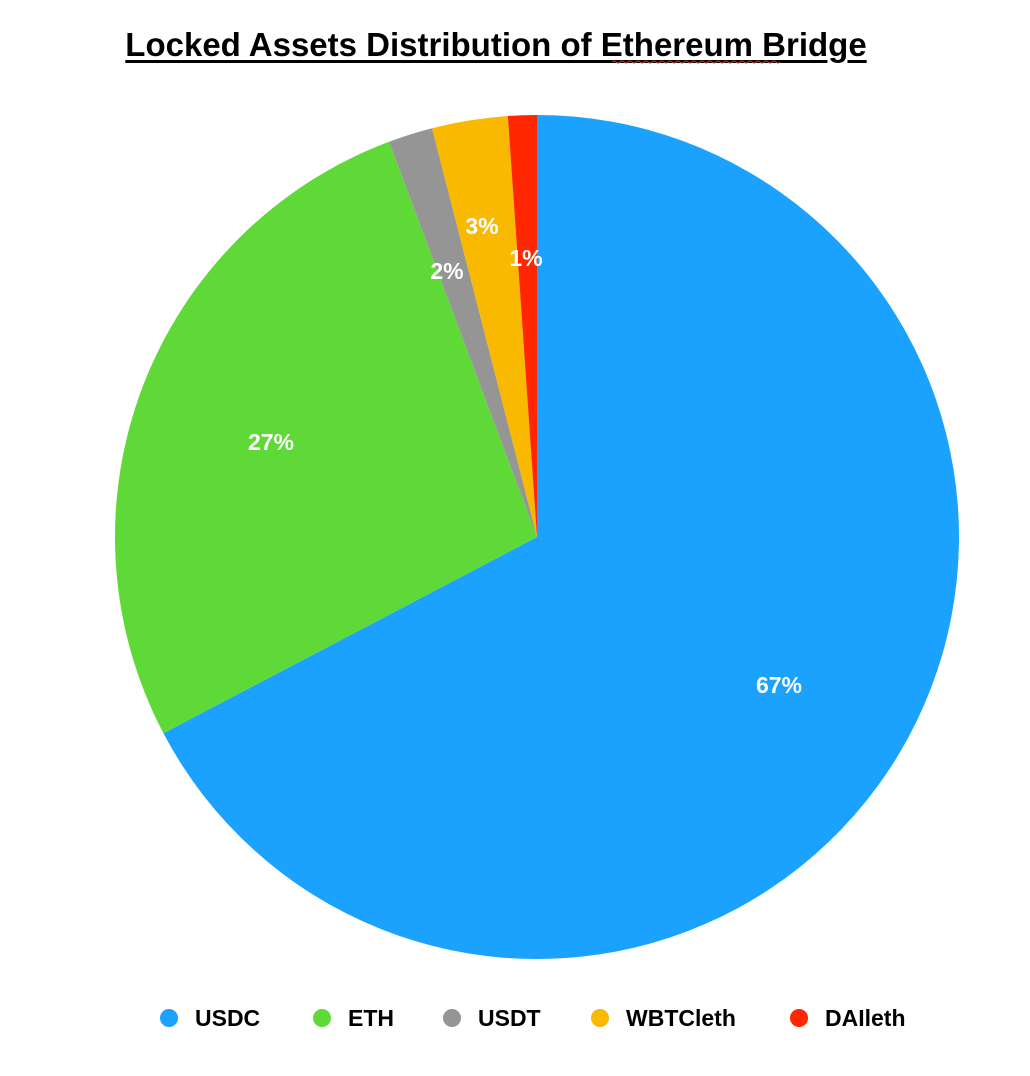 This screenshot has height=1076, width=1030. I want to click on slice-label-wbtcleth: 3%, so click(481, 226).